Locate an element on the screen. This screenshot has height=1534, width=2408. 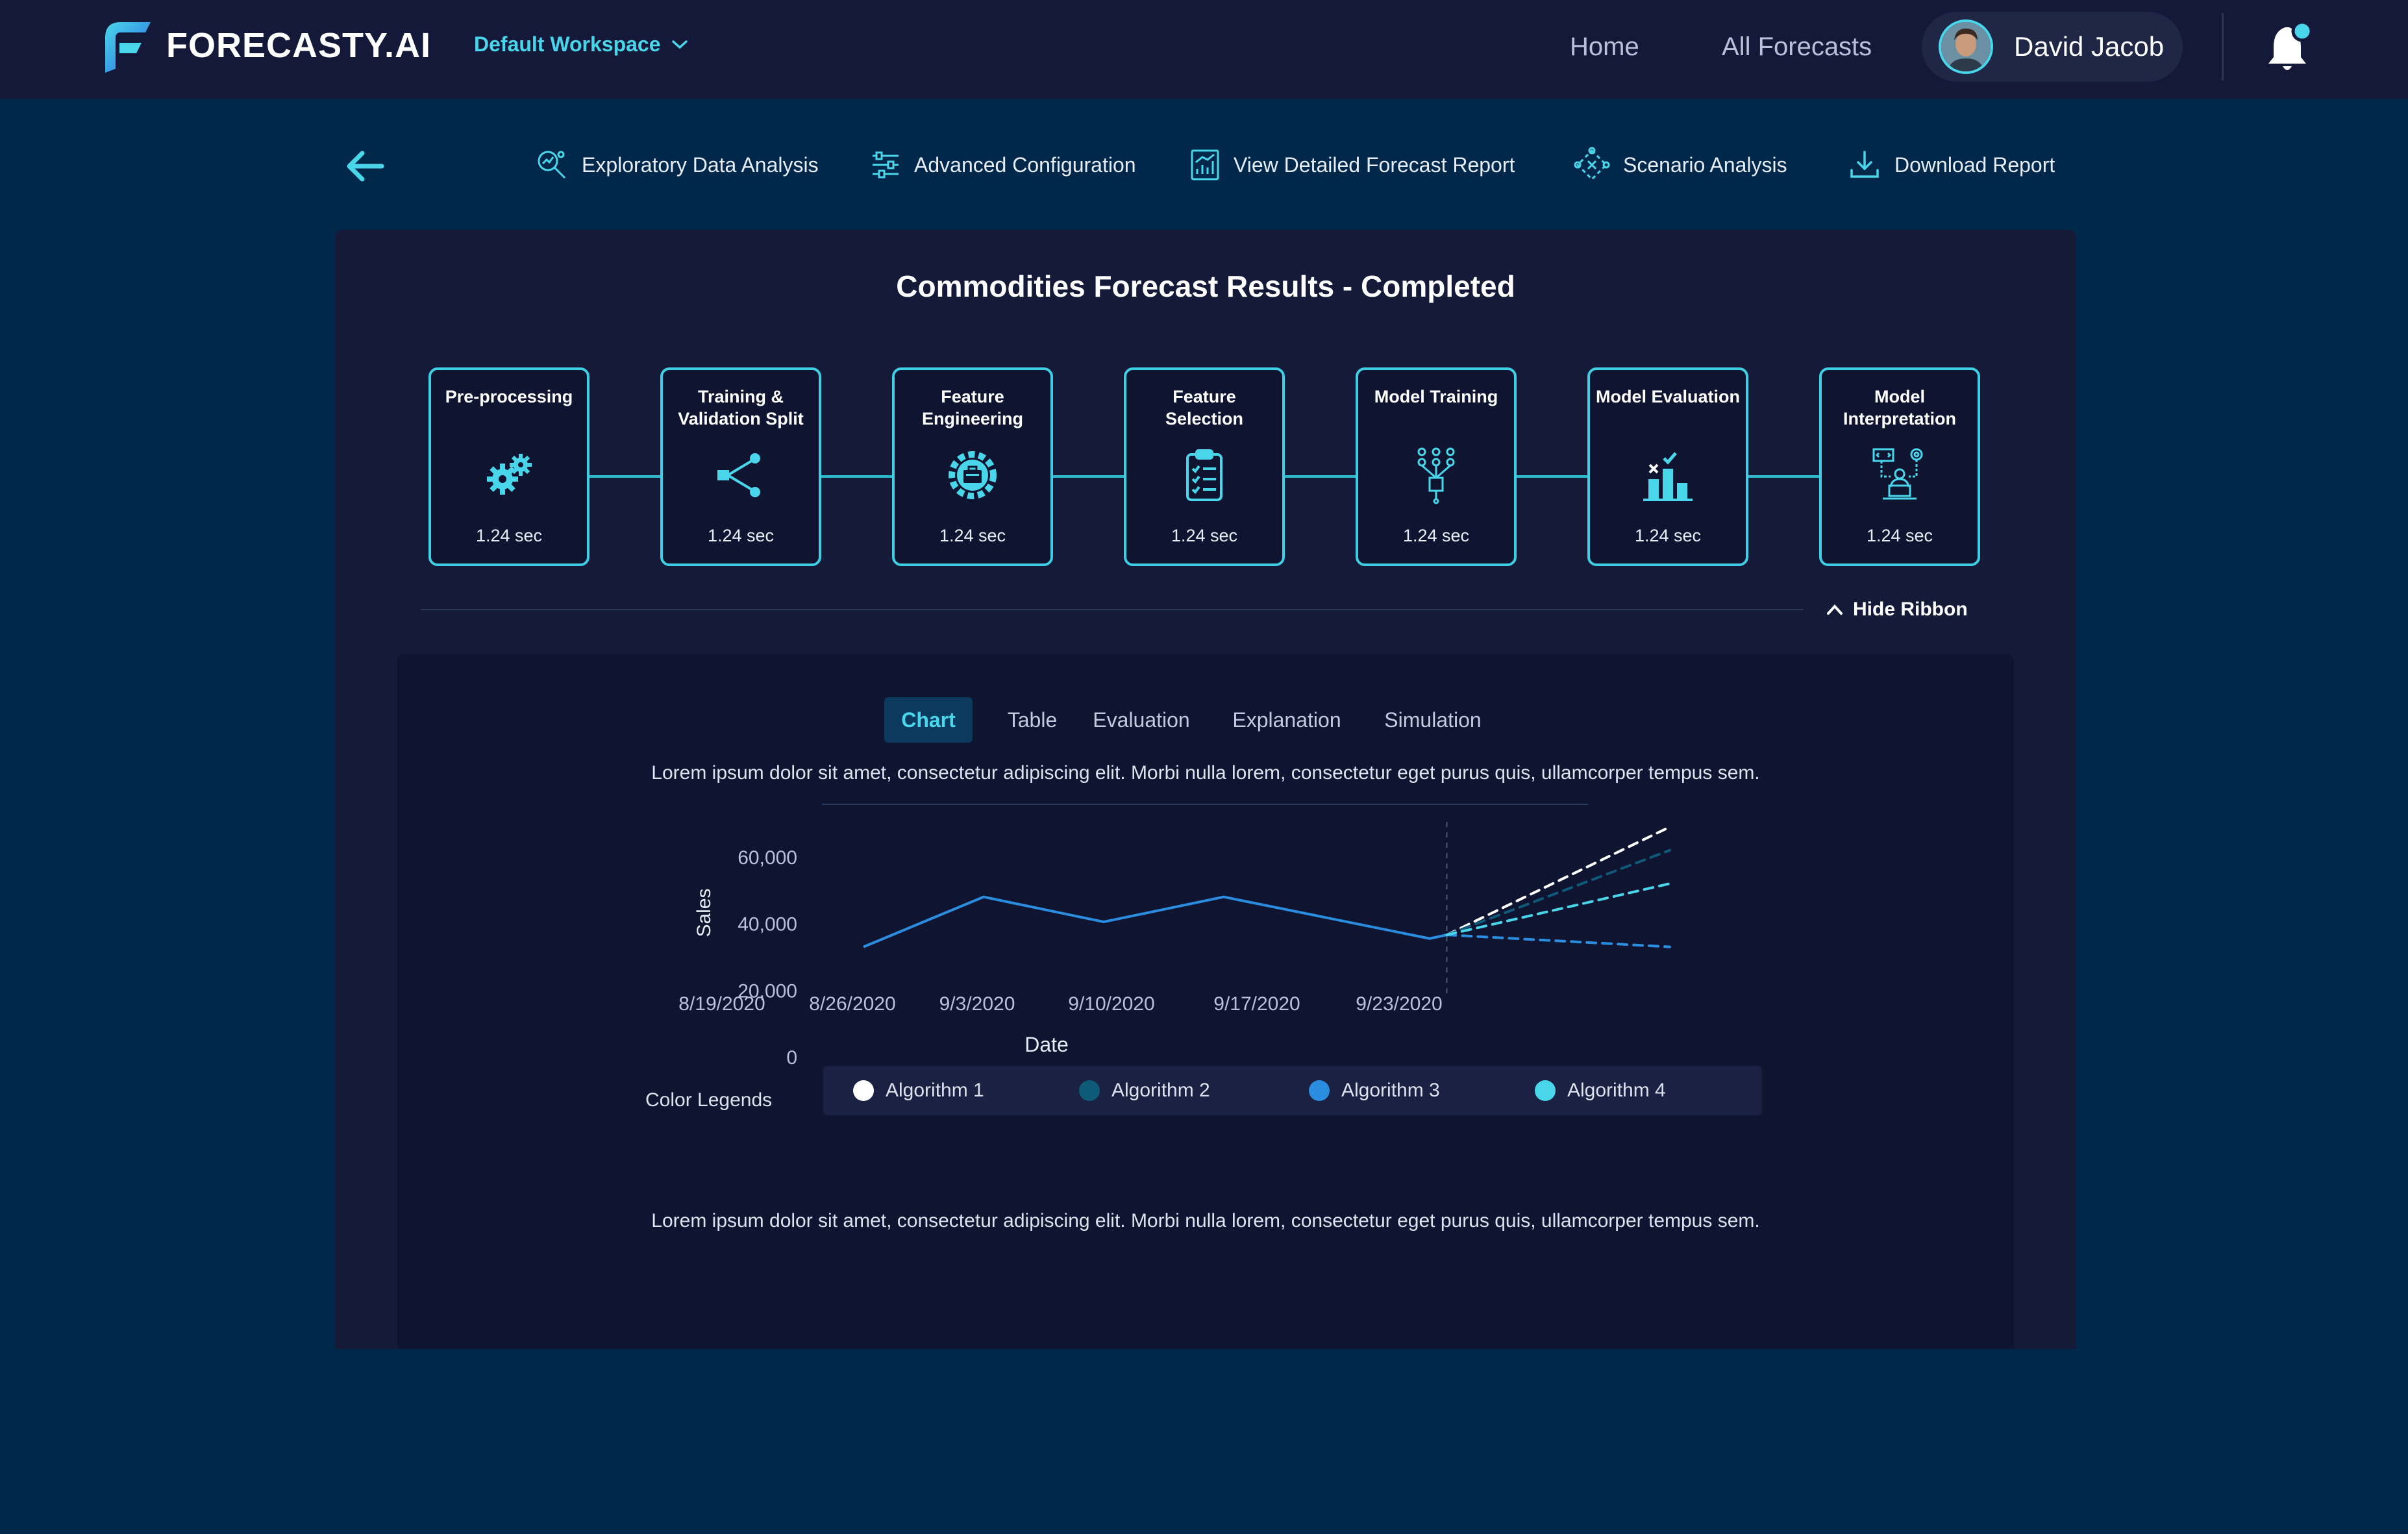
brand-name: FORECASTY.AI is located at coordinates (299, 45).